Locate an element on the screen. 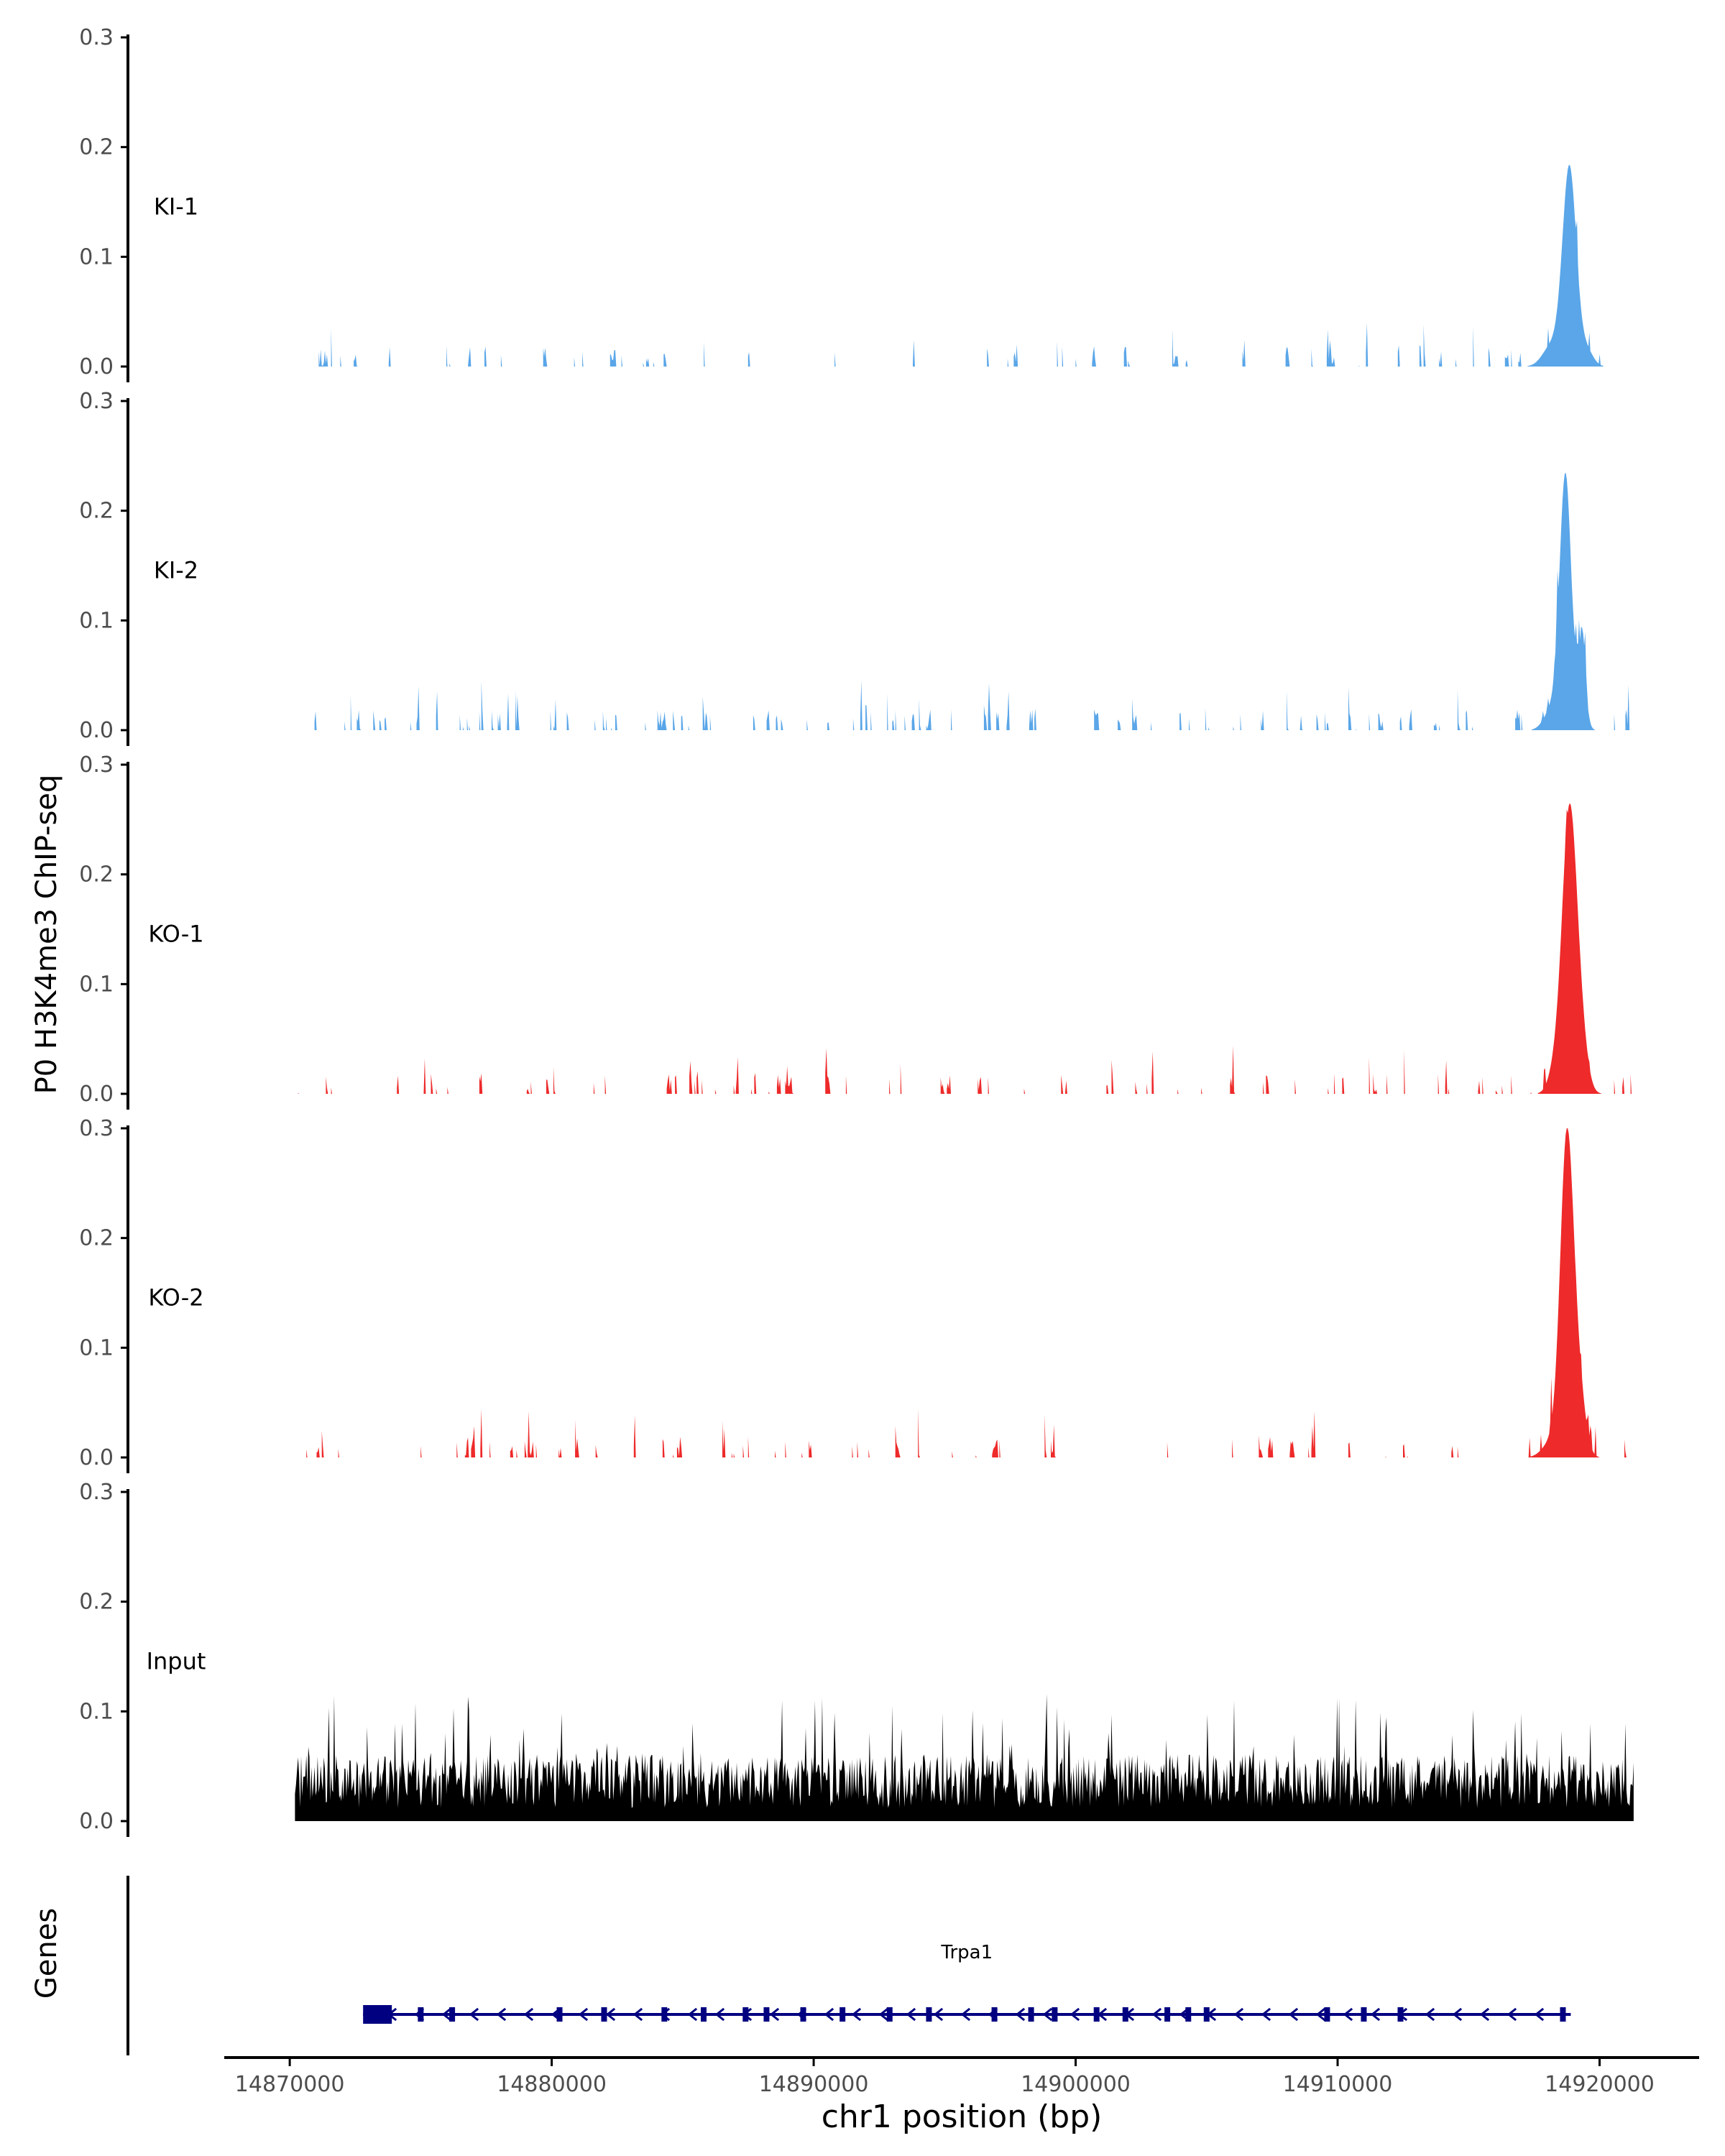  track-label: KO-2 is located at coordinates (175, 1298).